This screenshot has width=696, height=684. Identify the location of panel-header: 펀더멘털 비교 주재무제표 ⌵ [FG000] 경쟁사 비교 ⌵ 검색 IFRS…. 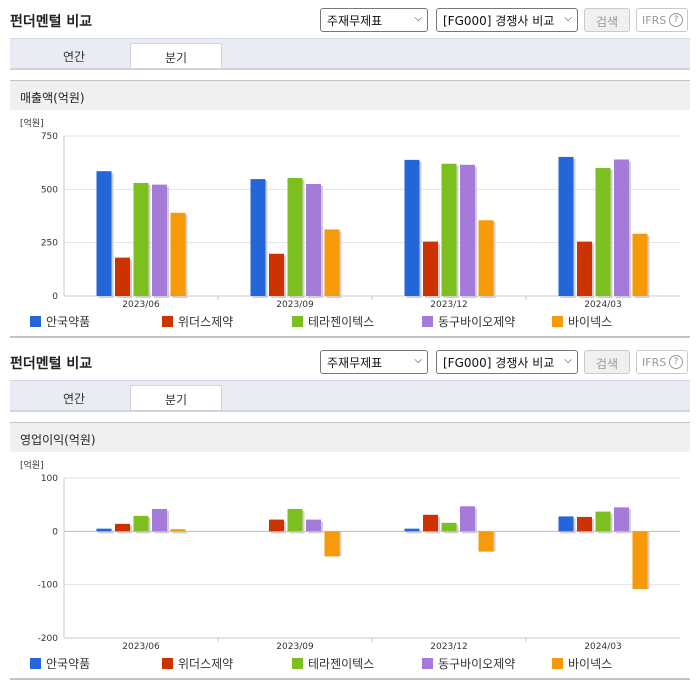
(348, 17).